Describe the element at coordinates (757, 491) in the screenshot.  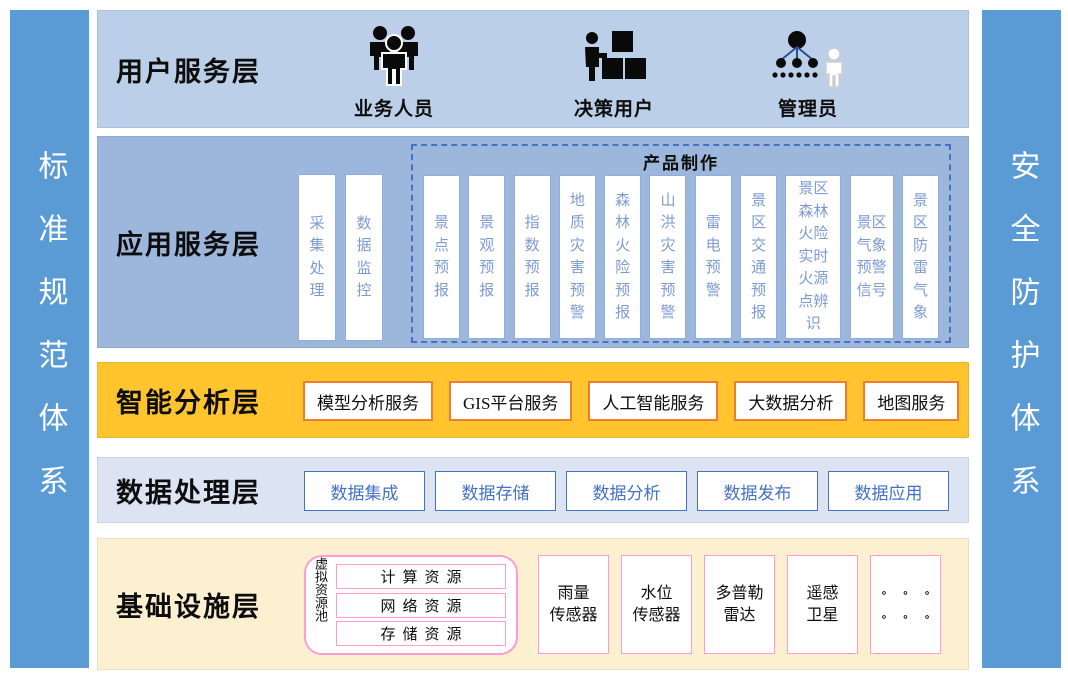
I see `service-box: 数据发布` at that location.